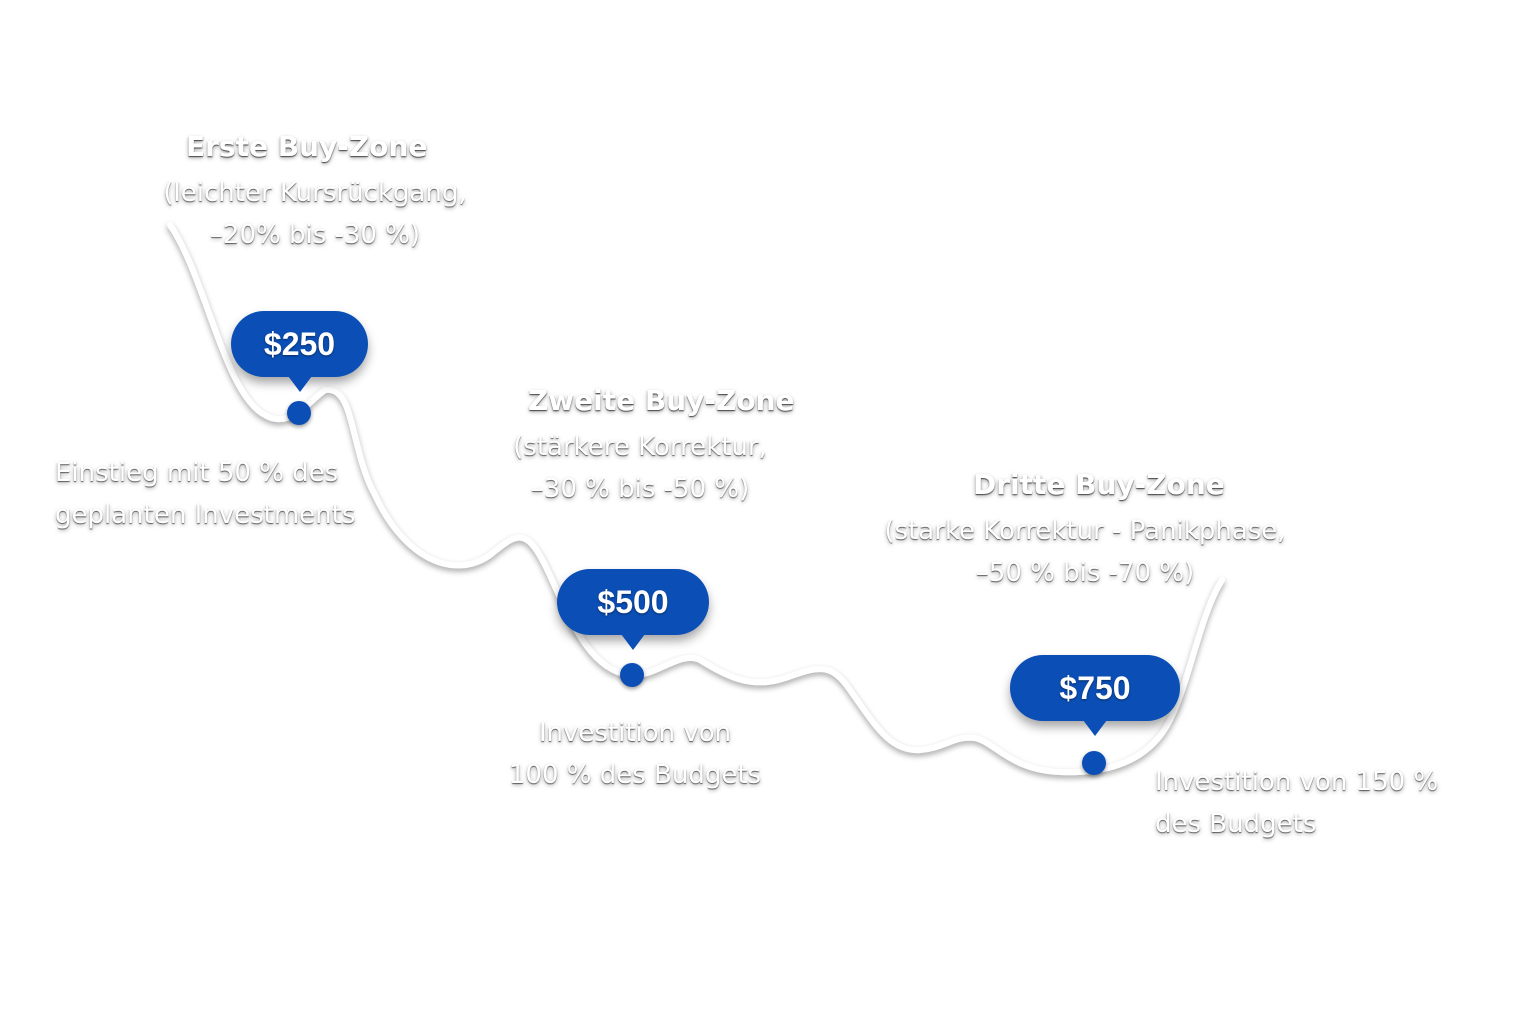 The image size is (1536, 1024). I want to click on zone-3-desc-line-1: (starke Korrektur - Panikphase,, so click(1085, 531).